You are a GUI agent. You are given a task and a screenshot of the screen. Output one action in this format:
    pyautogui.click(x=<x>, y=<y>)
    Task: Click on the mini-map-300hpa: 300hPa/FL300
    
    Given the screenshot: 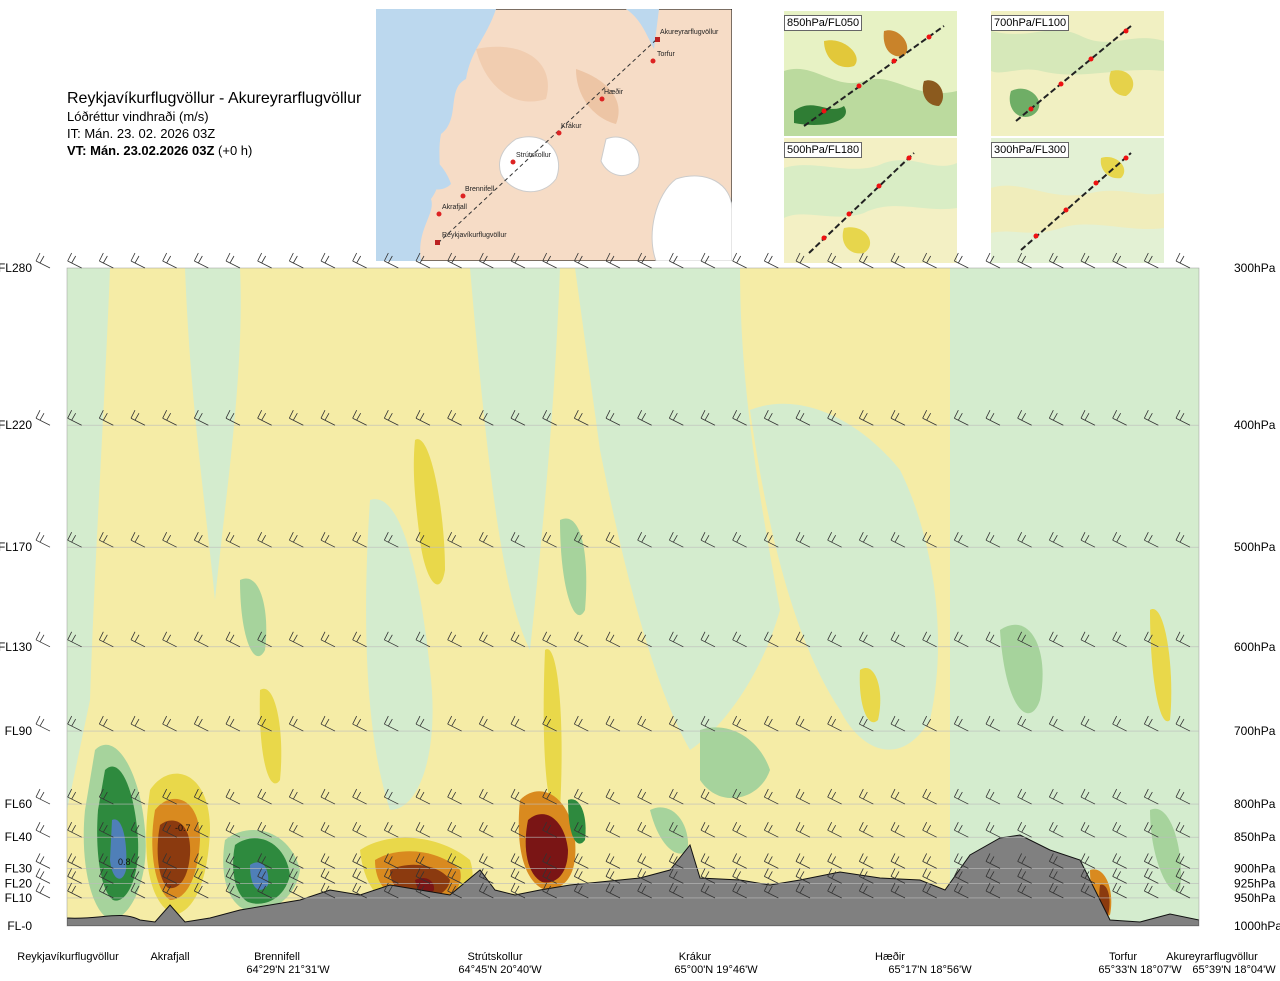 What is the action you would take?
    pyautogui.click(x=1077, y=200)
    